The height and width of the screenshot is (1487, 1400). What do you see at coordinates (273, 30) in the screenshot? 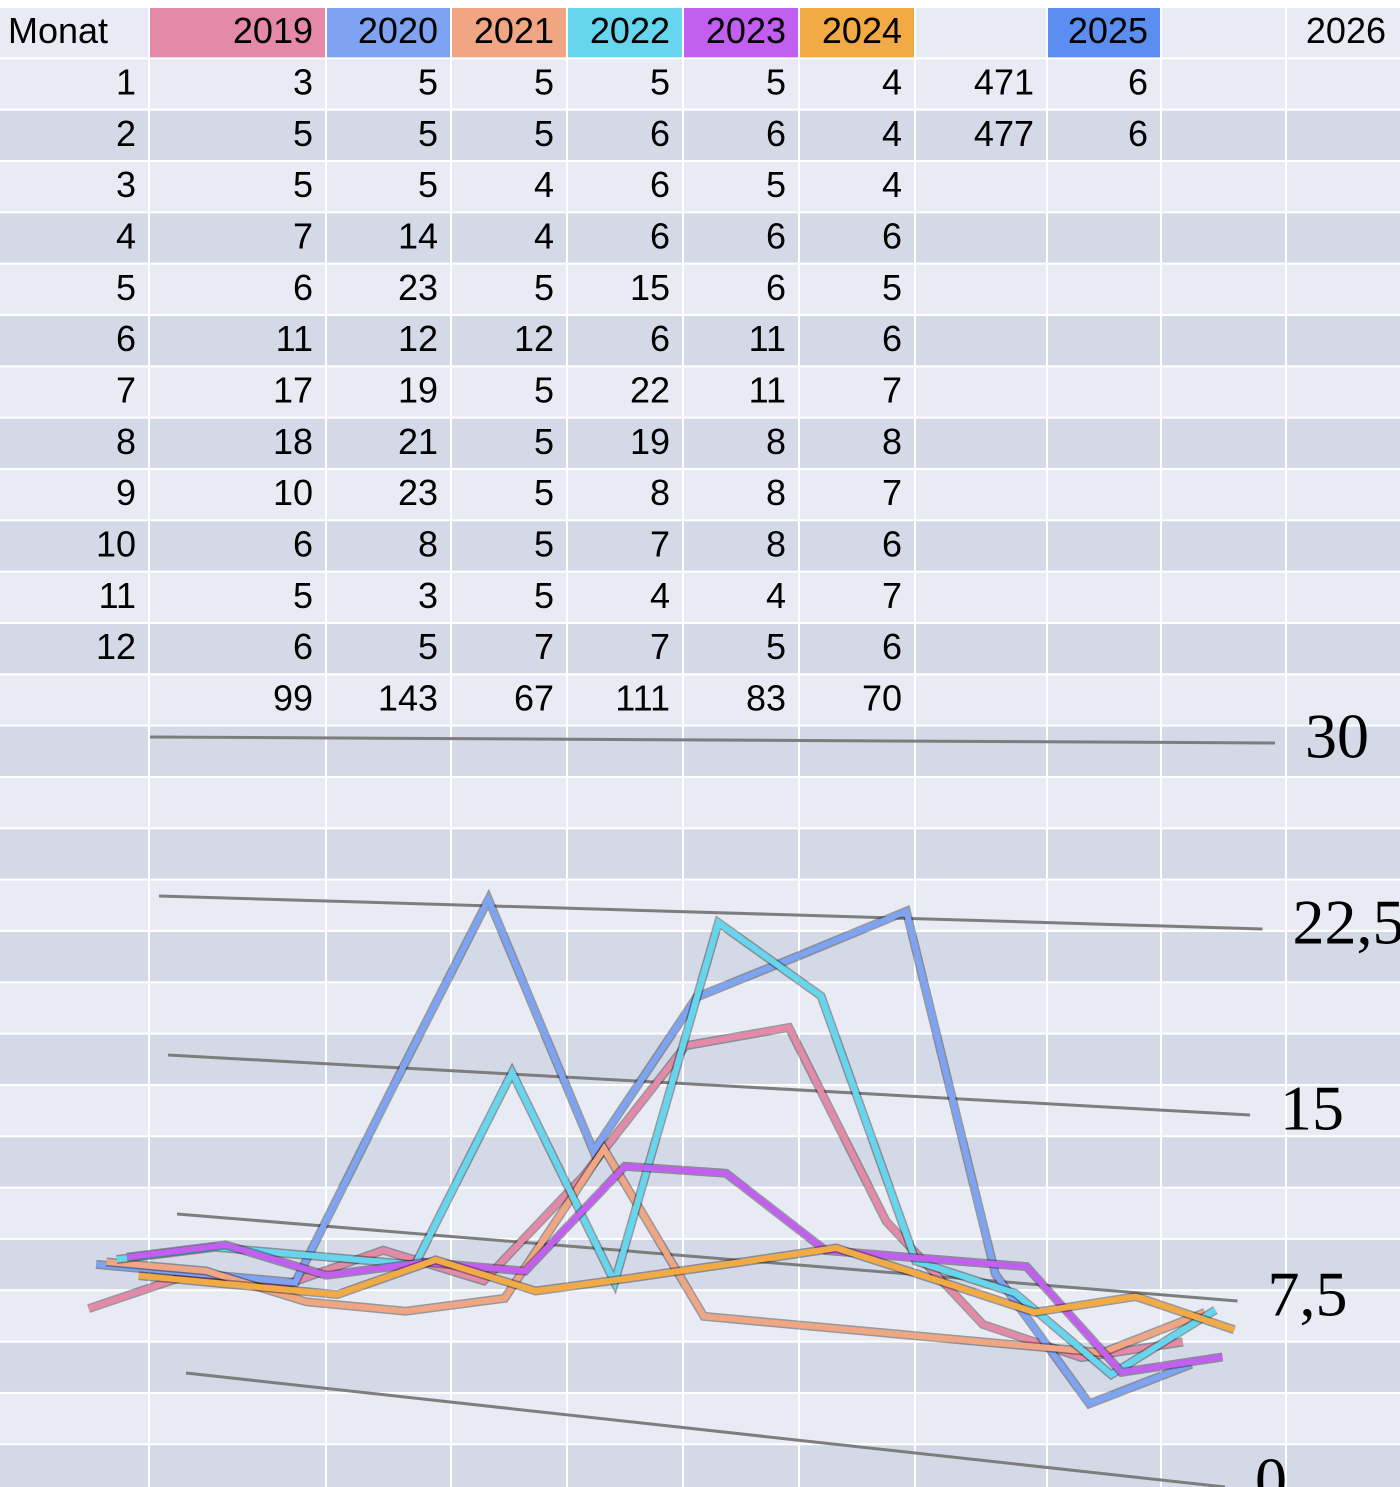
I see `cell-text: 2019` at bounding box center [273, 30].